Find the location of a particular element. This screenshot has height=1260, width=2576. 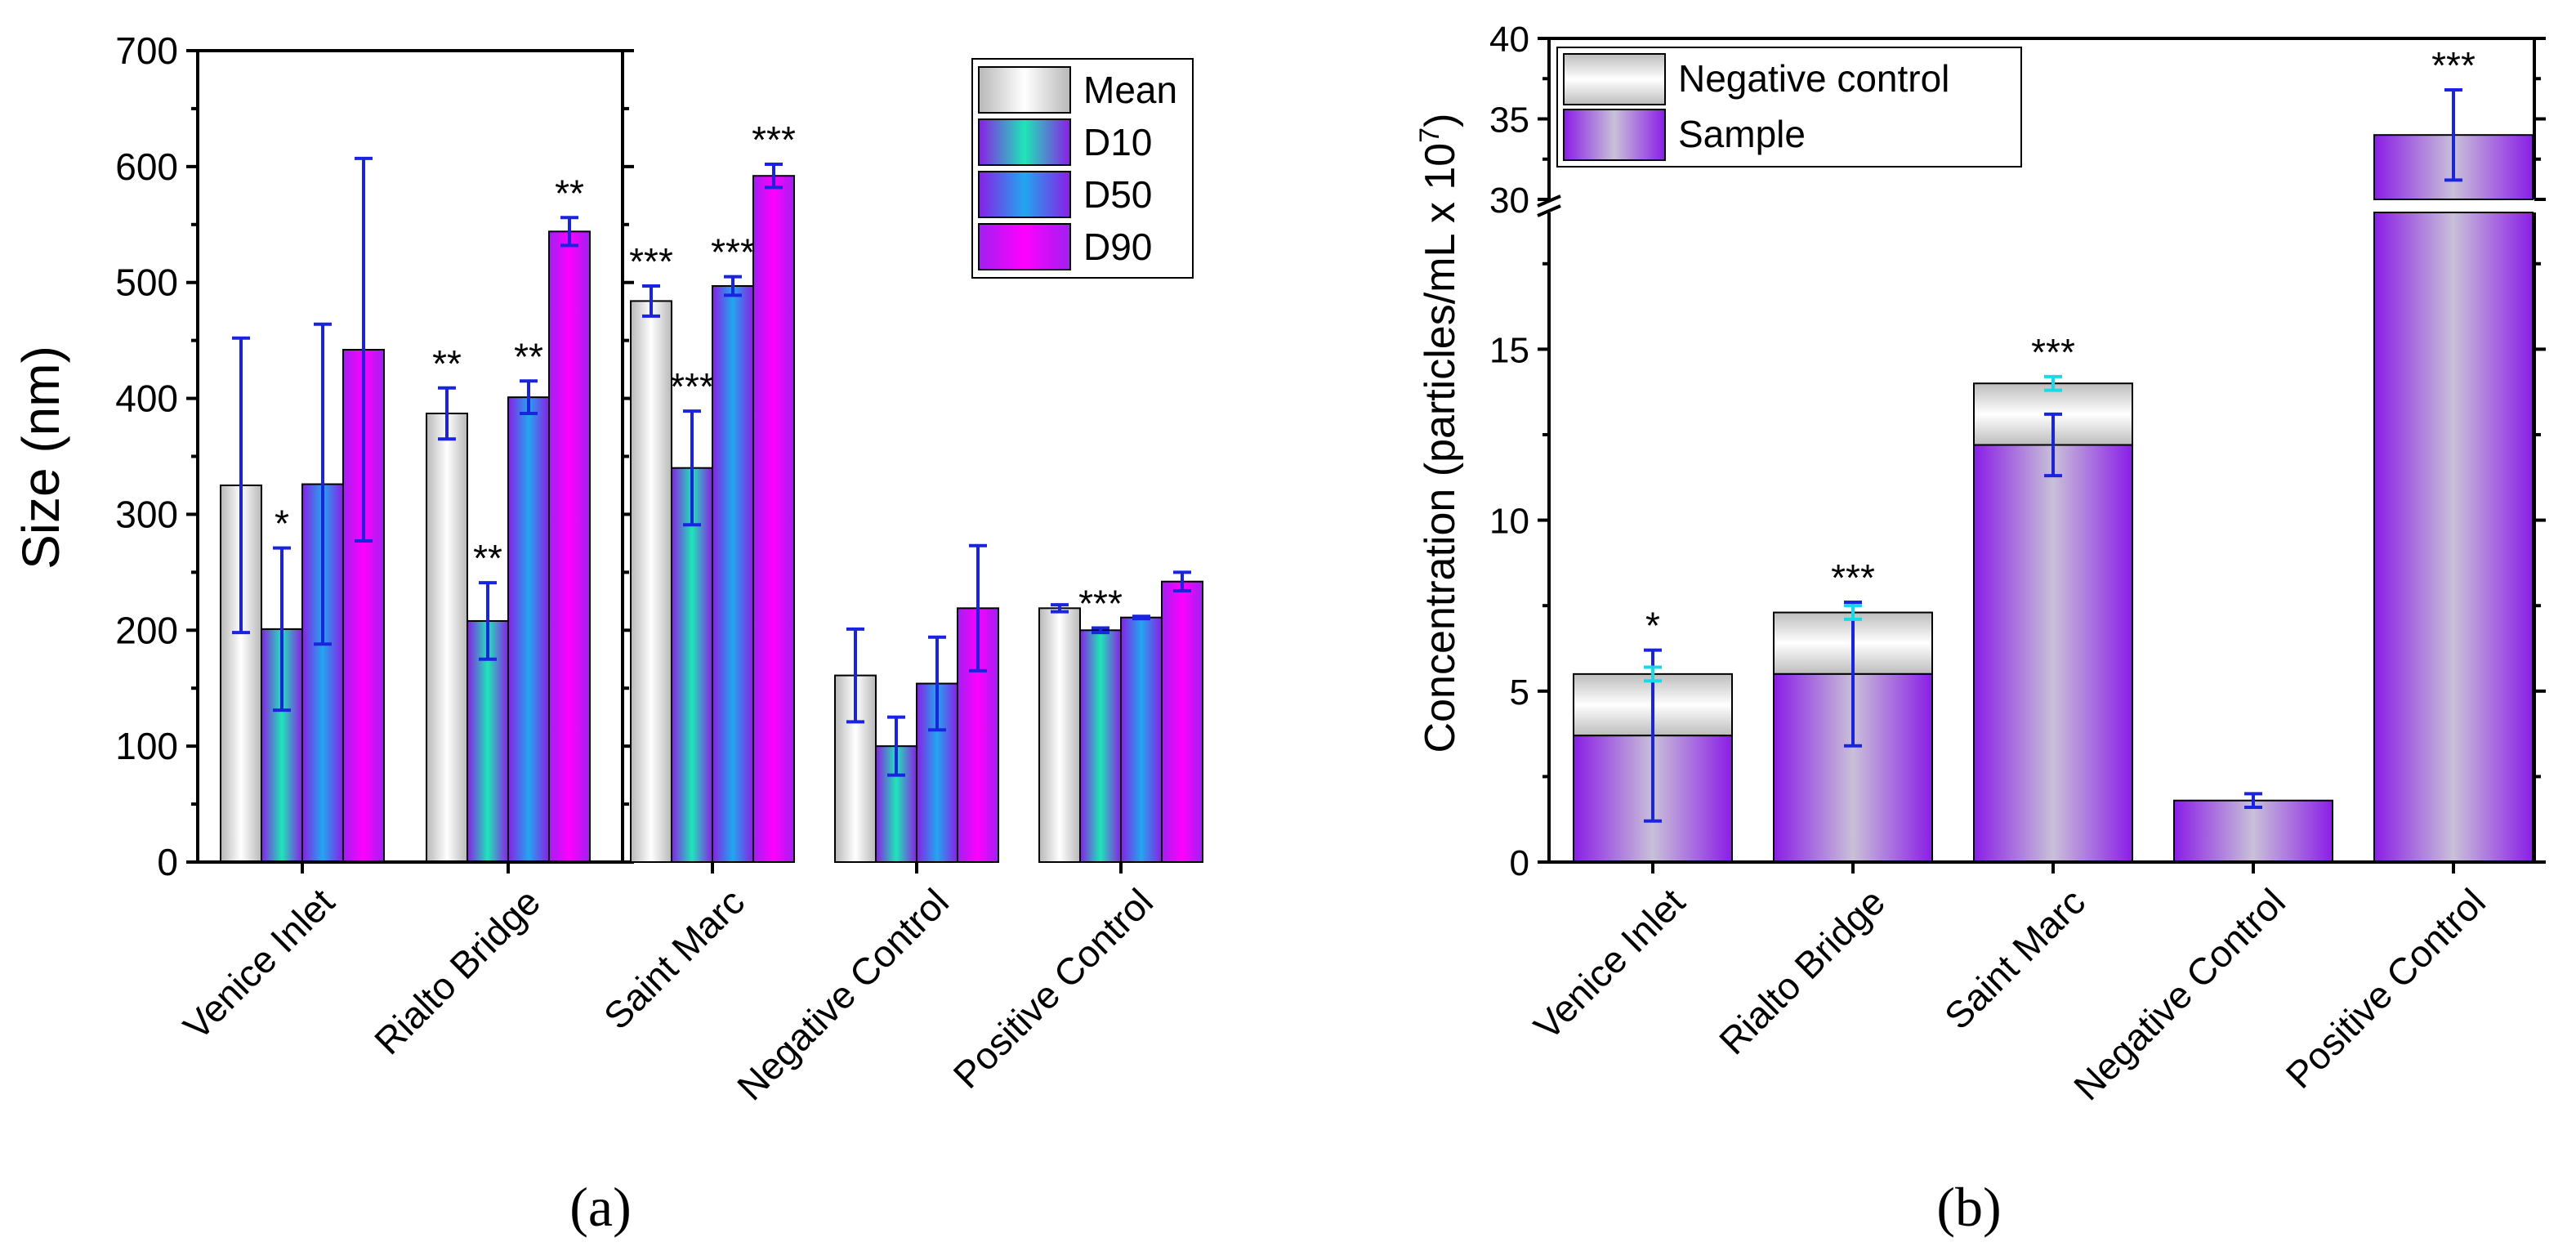

y-tick-label-b: 35 is located at coordinates (1509, 121).